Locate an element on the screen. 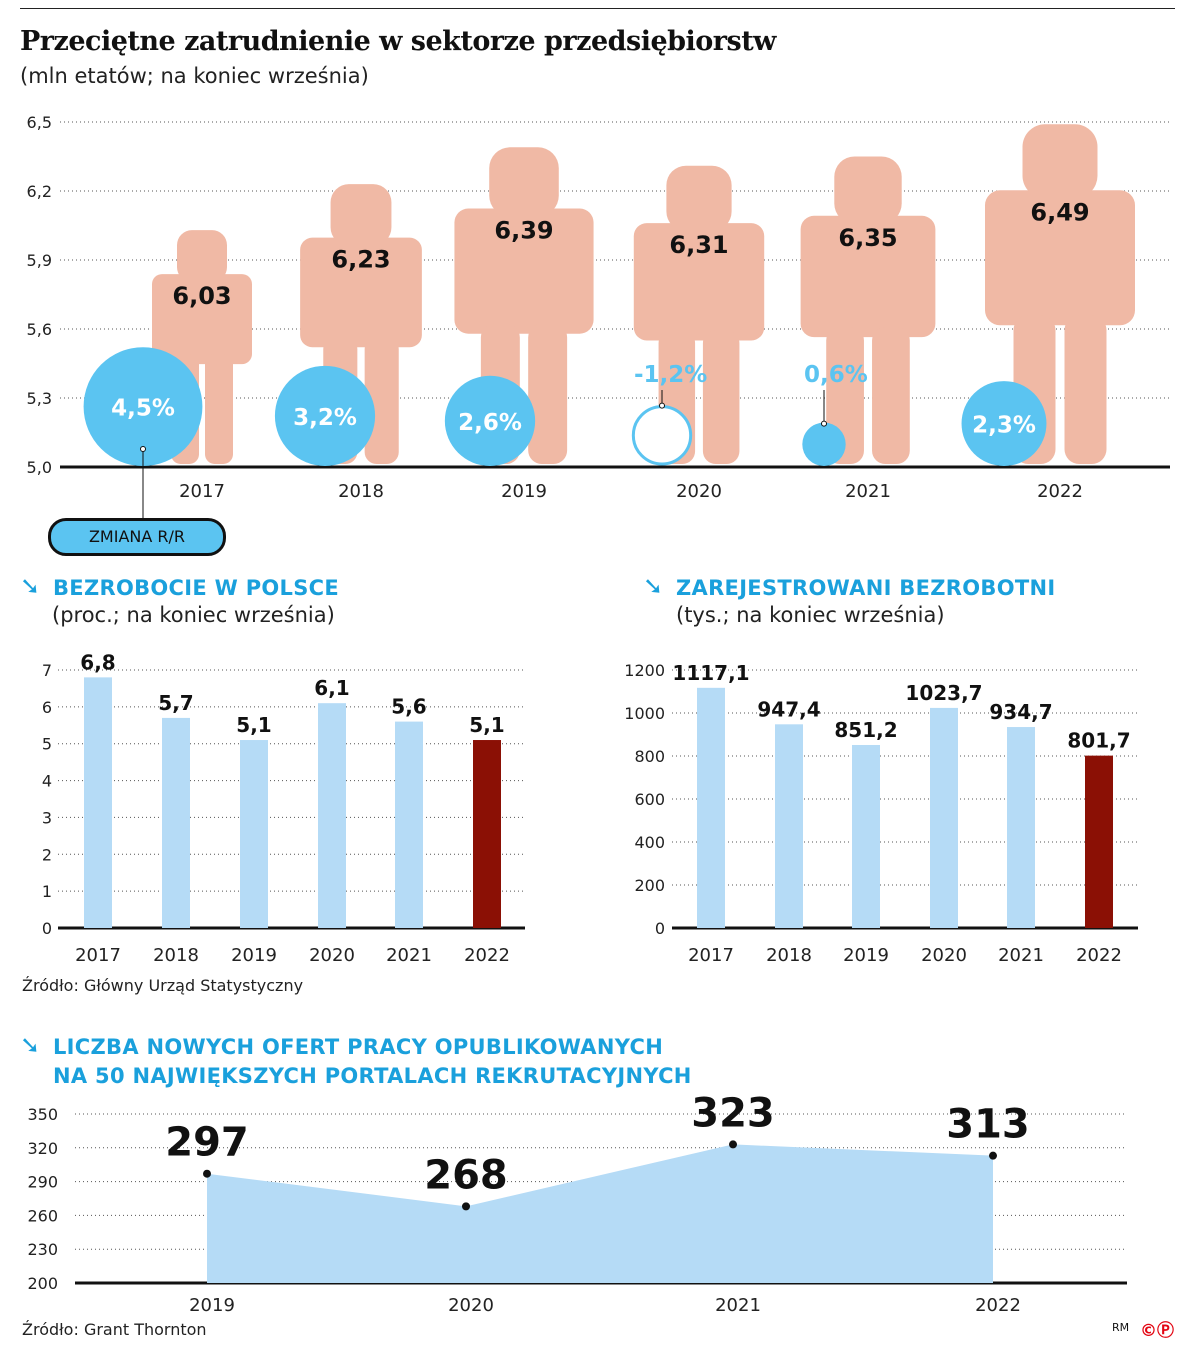 The width and height of the screenshot is (1200, 1350). area-series is located at coordinates (600, 1213).